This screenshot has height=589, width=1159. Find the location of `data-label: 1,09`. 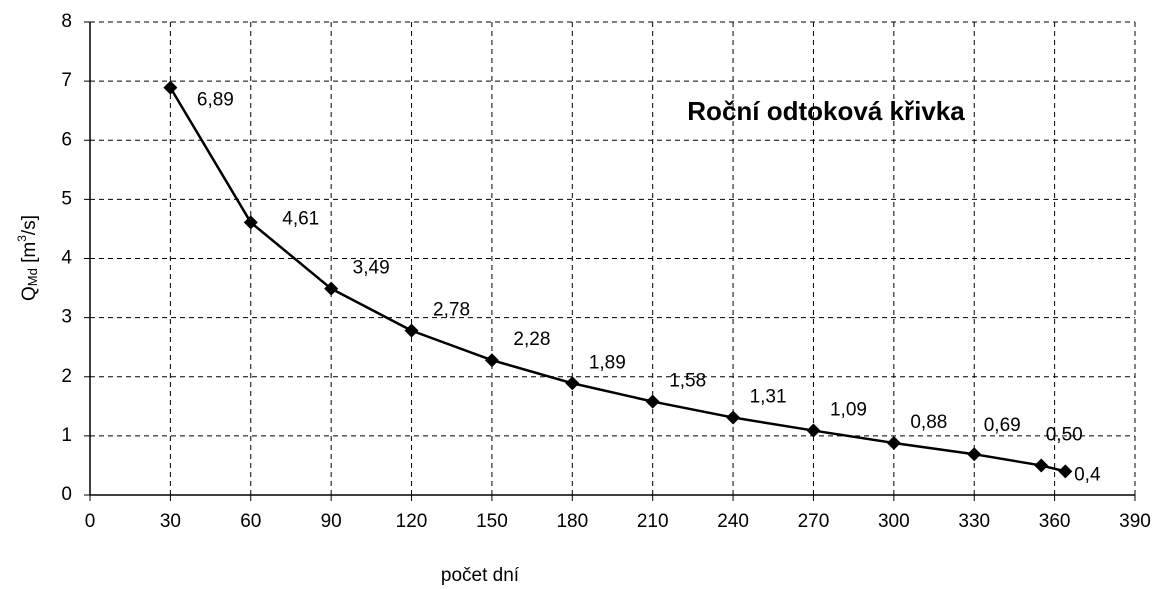

data-label: 1,09 is located at coordinates (848, 410).